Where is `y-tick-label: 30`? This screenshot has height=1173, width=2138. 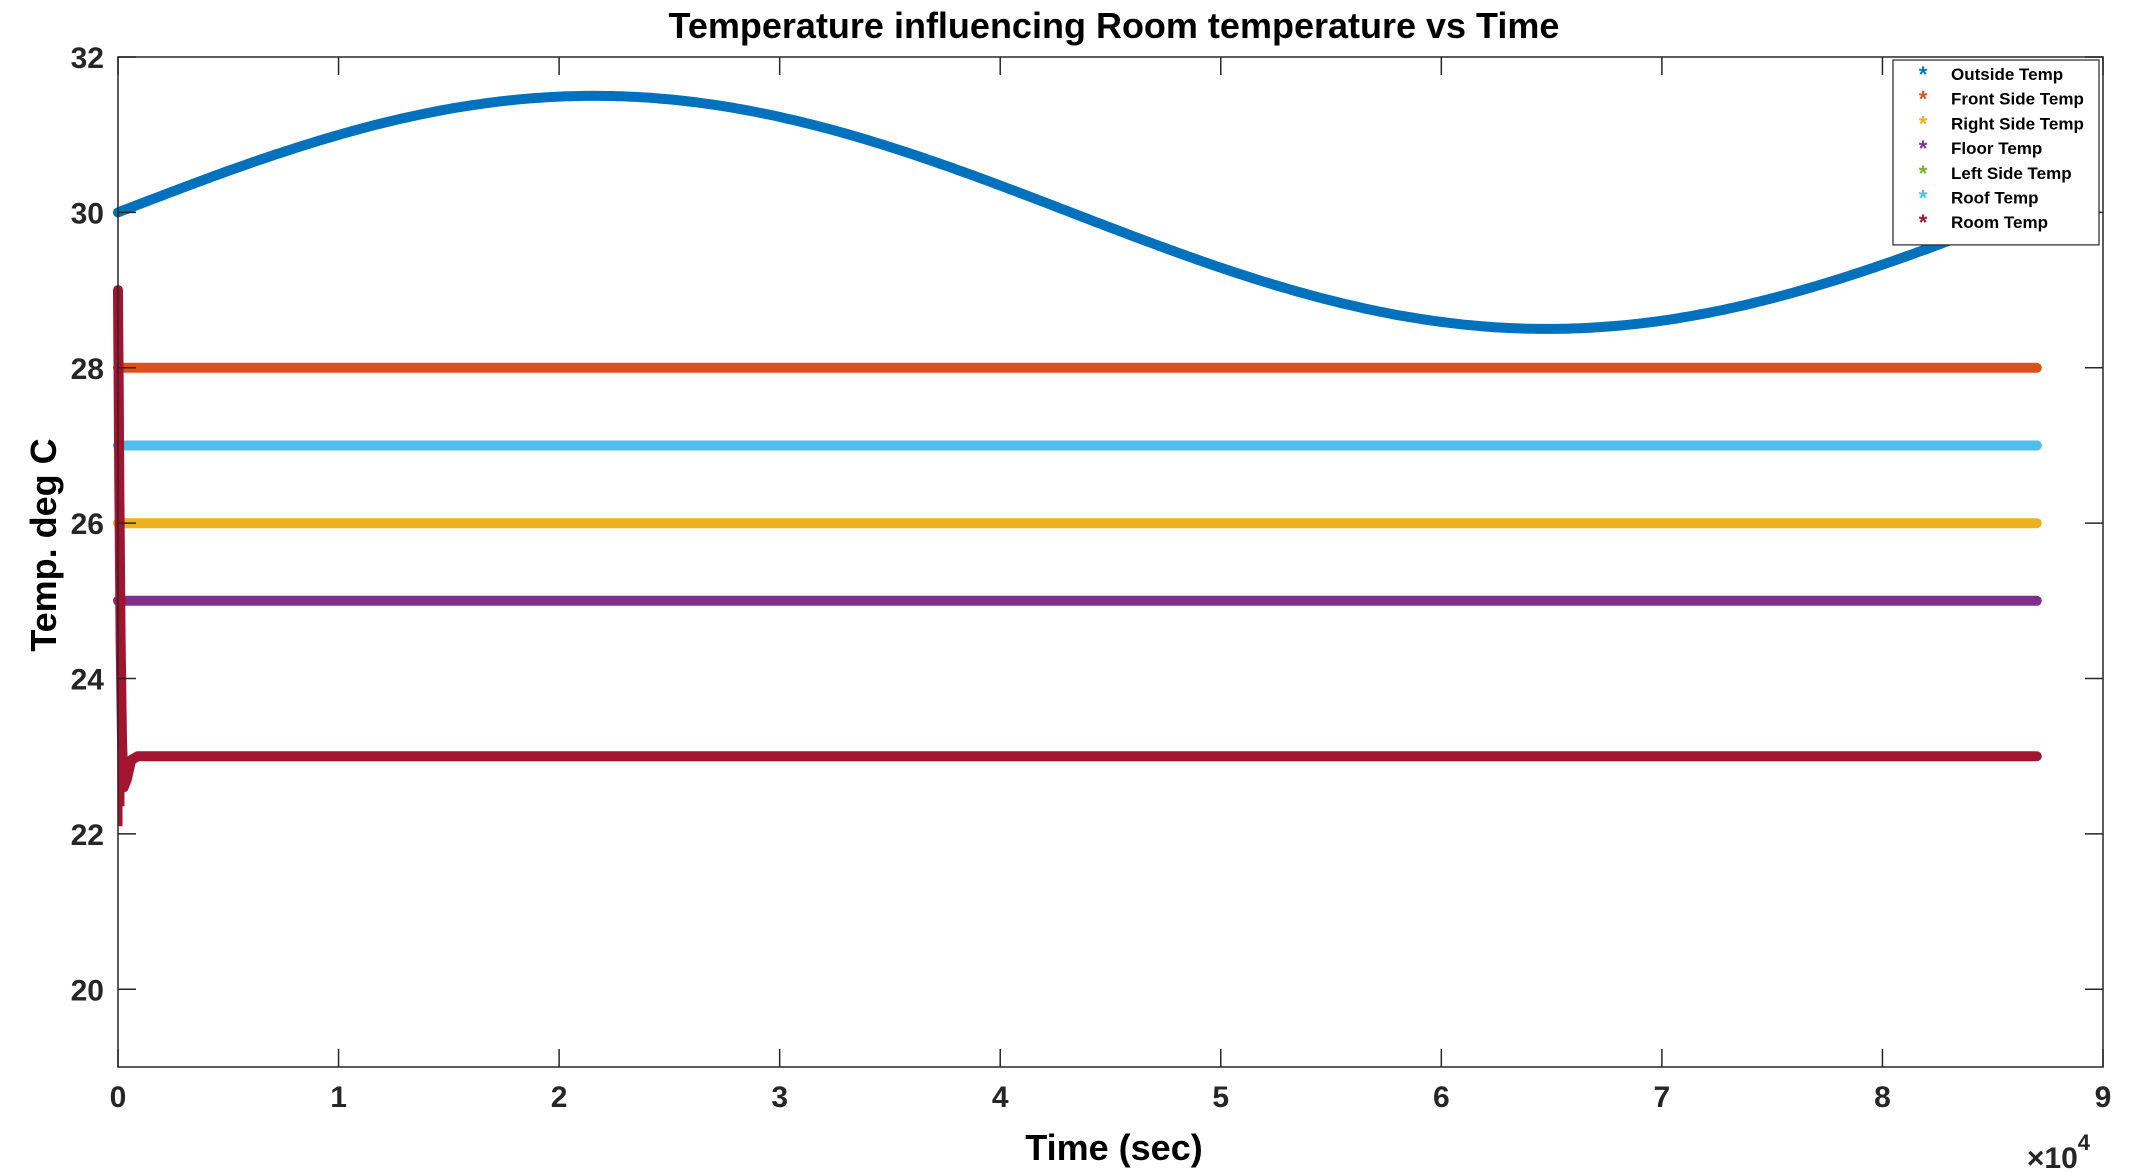
y-tick-label: 30 is located at coordinates (87, 213).